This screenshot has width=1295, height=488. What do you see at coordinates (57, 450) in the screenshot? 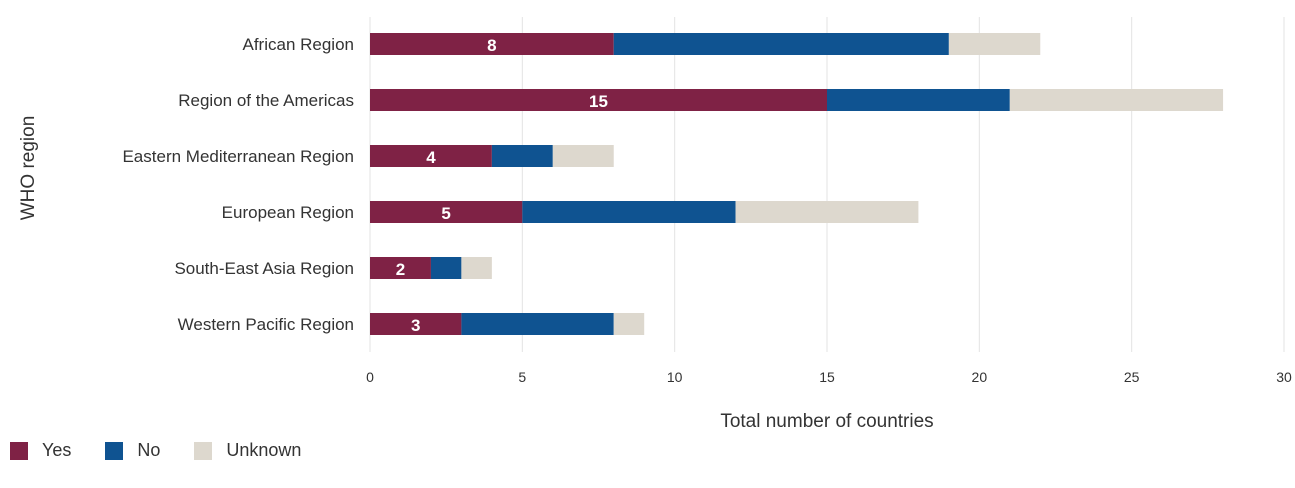
I see `legend-label: Yes` at bounding box center [57, 450].